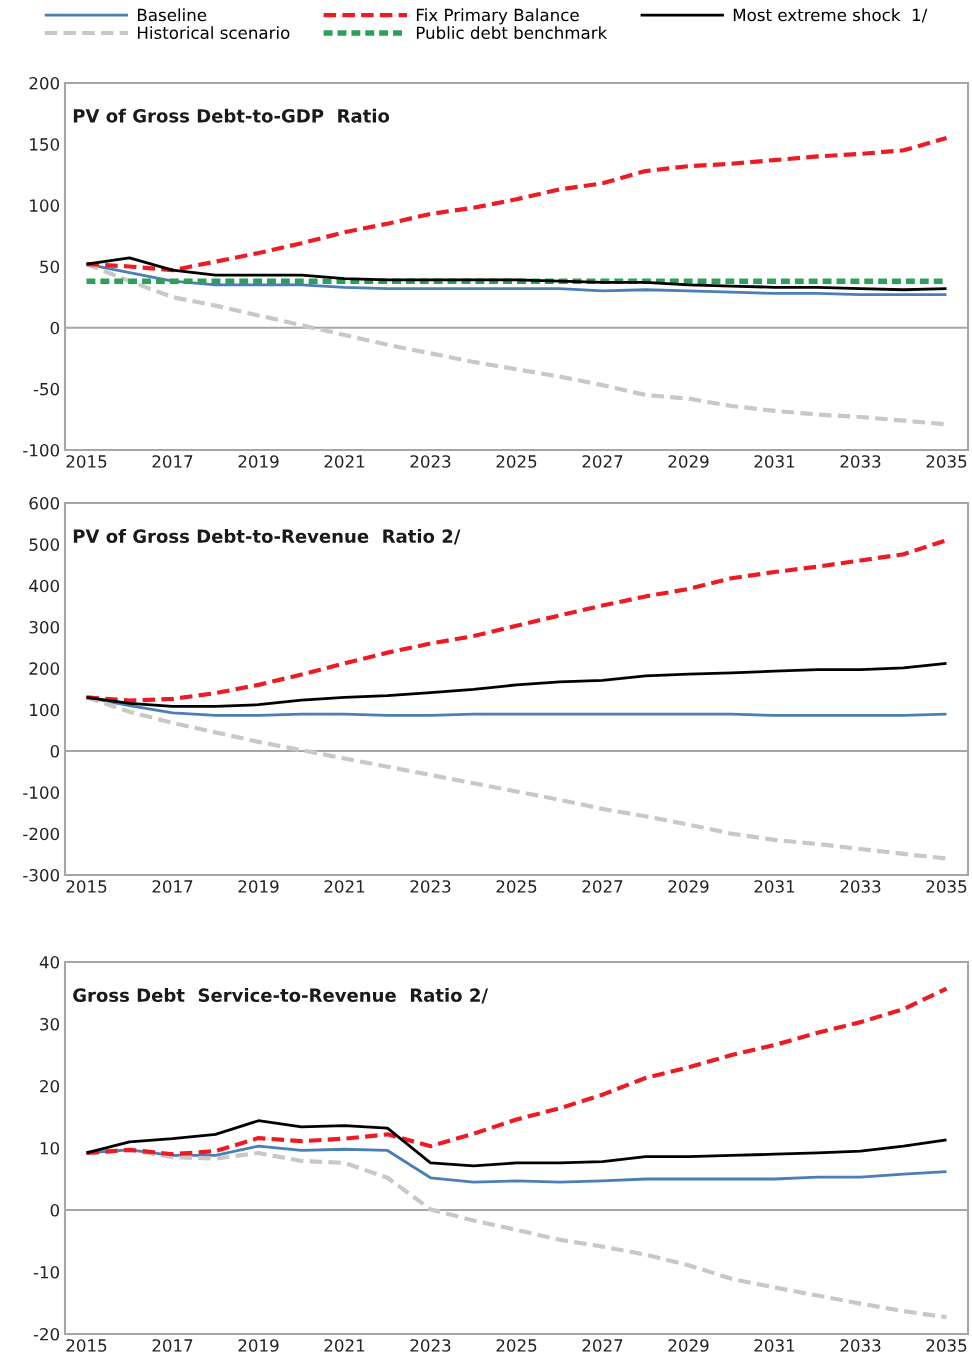  Describe the element at coordinates (281, 996) in the screenshot. I see `text: Gross Debt Service-to-Revenue Ratio 2/` at that location.